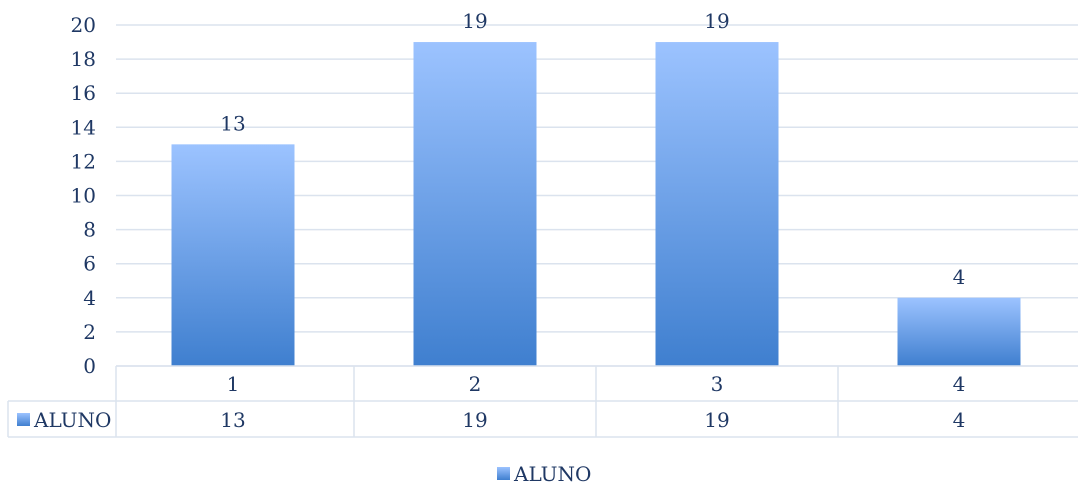 This screenshot has height=486, width=1078. I want to click on y-tick-label: 0, so click(89, 366).